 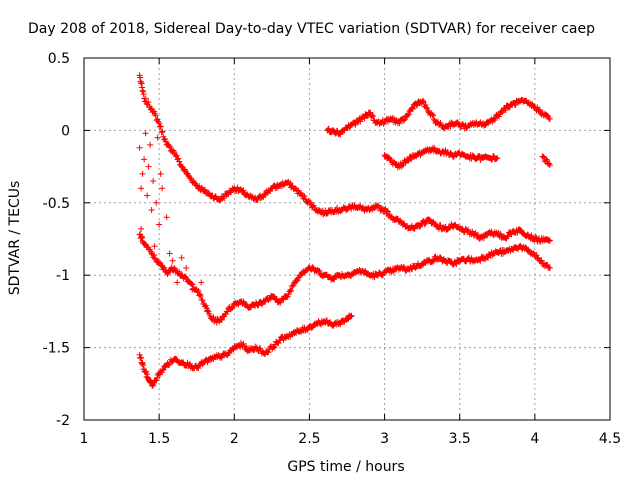 I want to click on x-tick-label: 2.5, so click(x=309, y=439).